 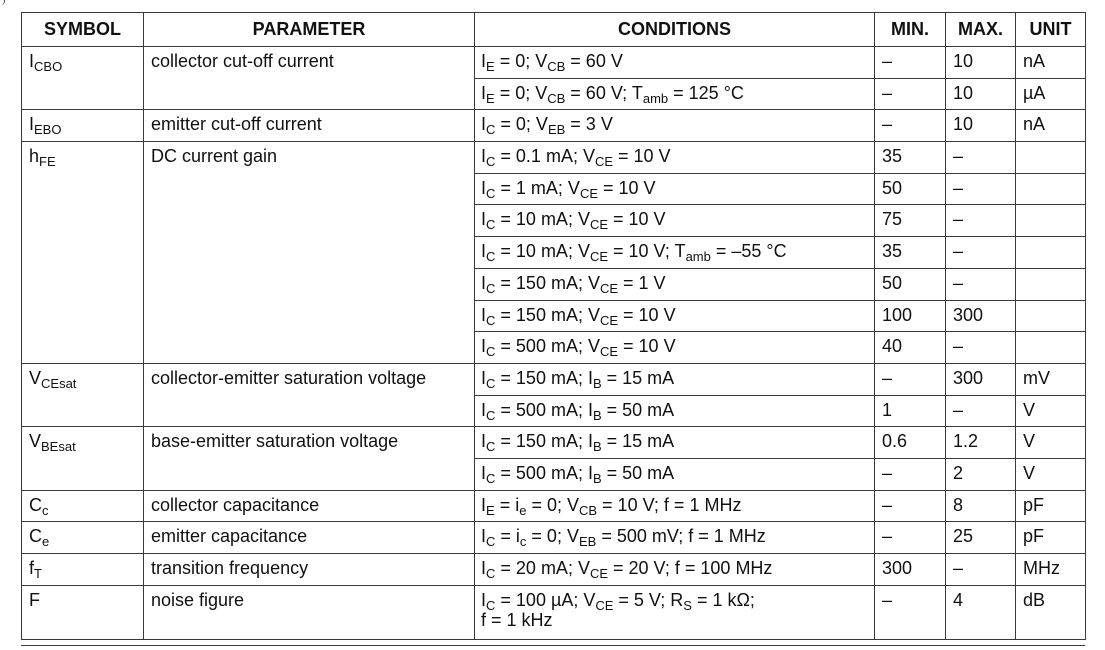 I want to click on max-cell: 4, so click(x=980, y=612).